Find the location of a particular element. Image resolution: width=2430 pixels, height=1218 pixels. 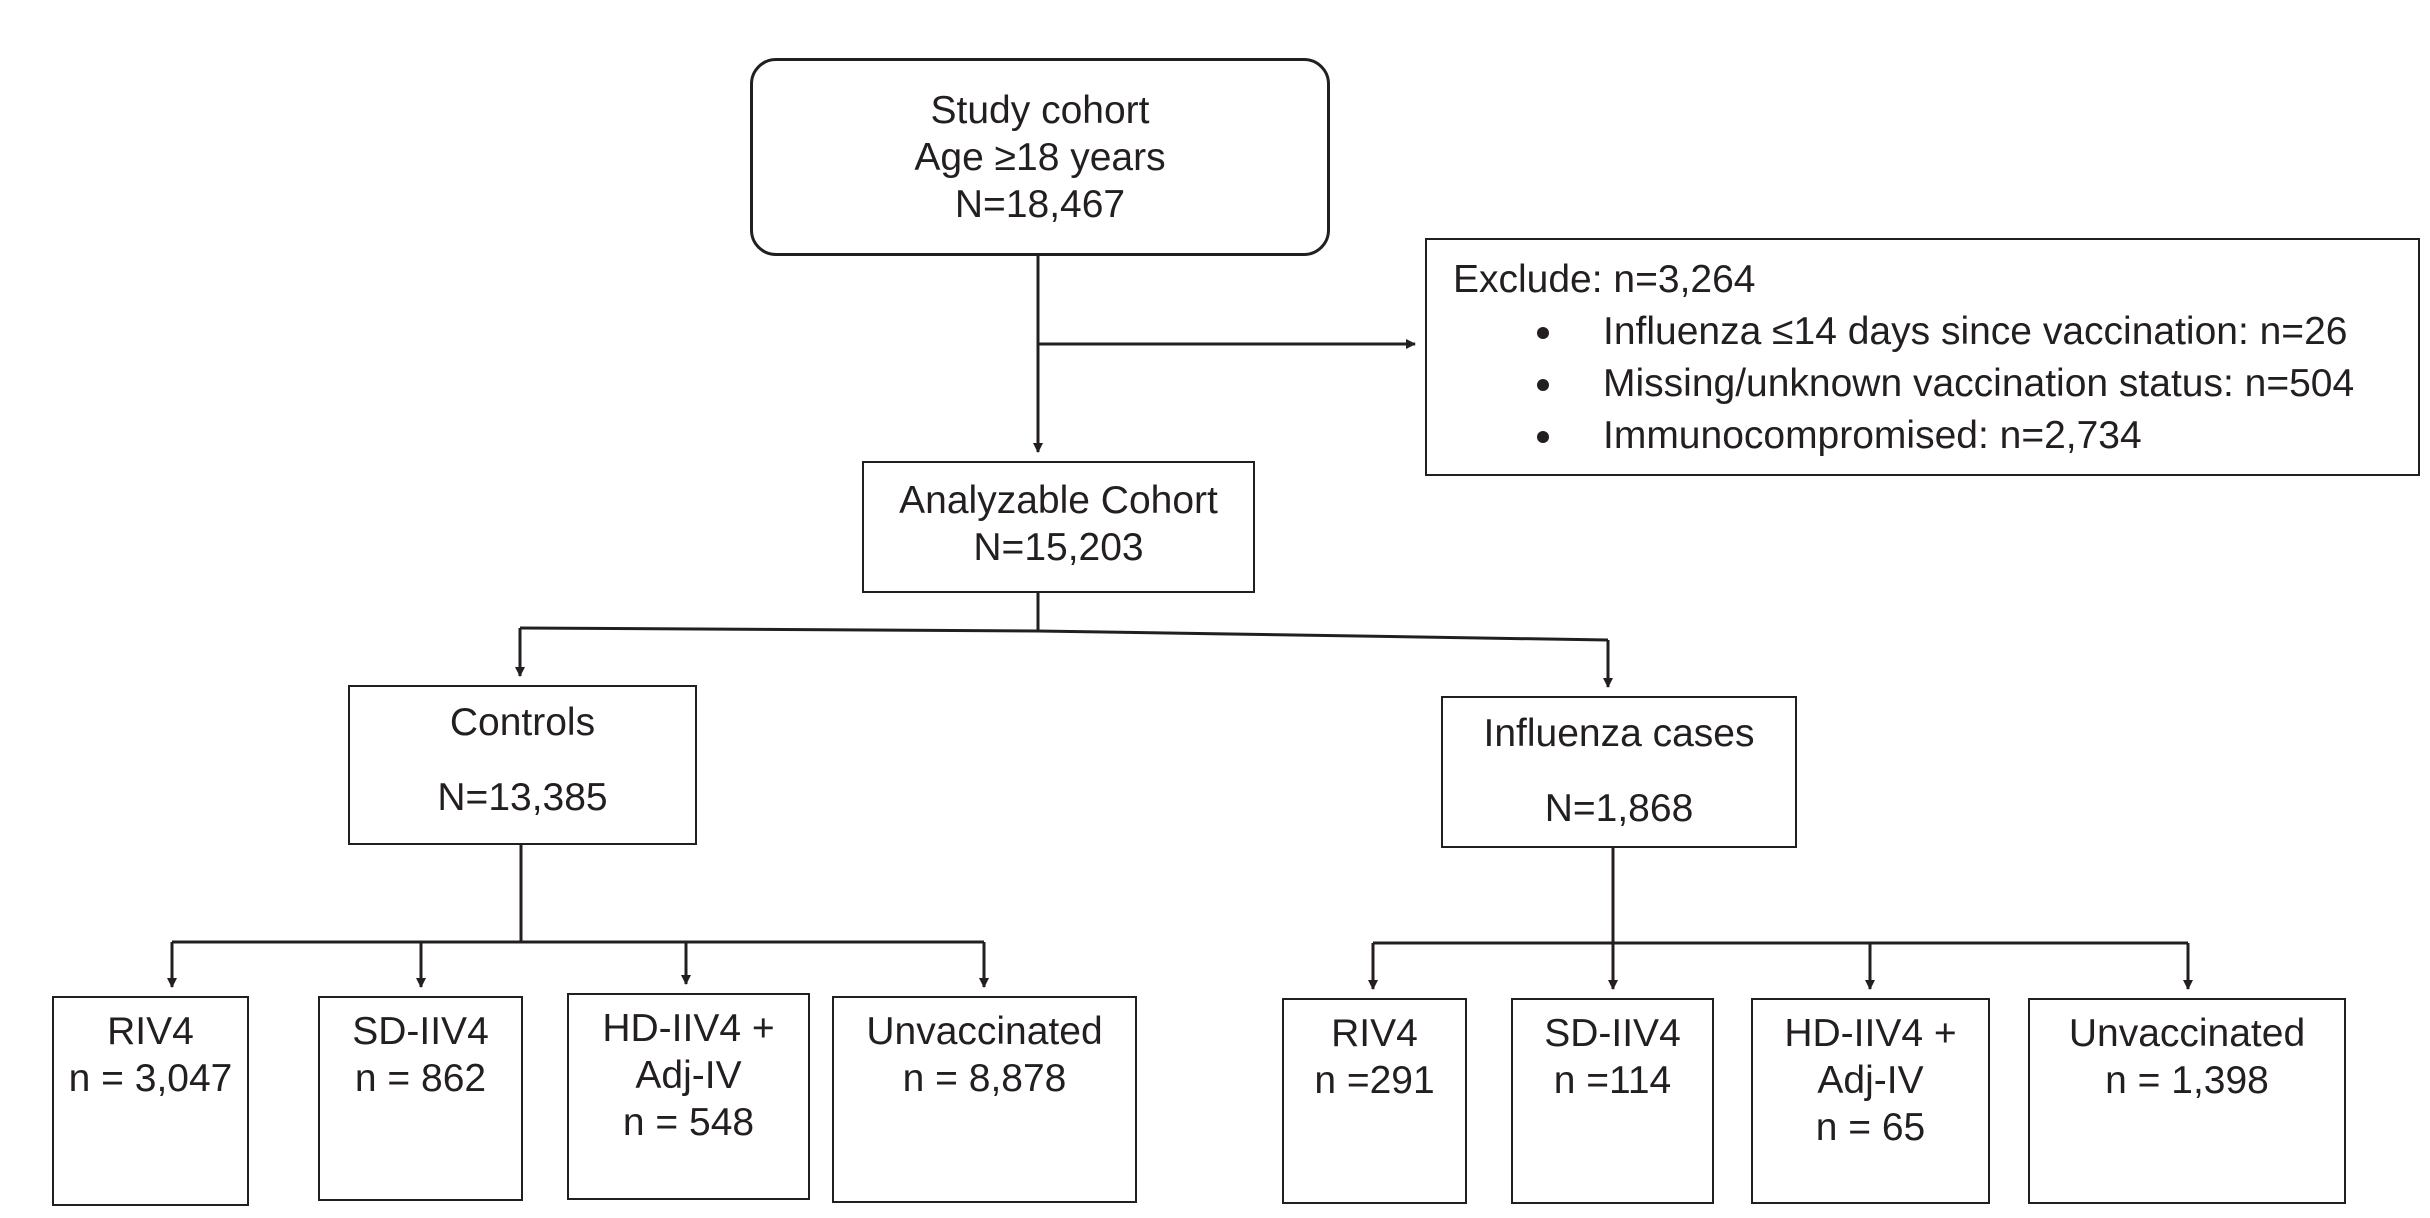

group-count: n = 1,398 is located at coordinates (2187, 1080).